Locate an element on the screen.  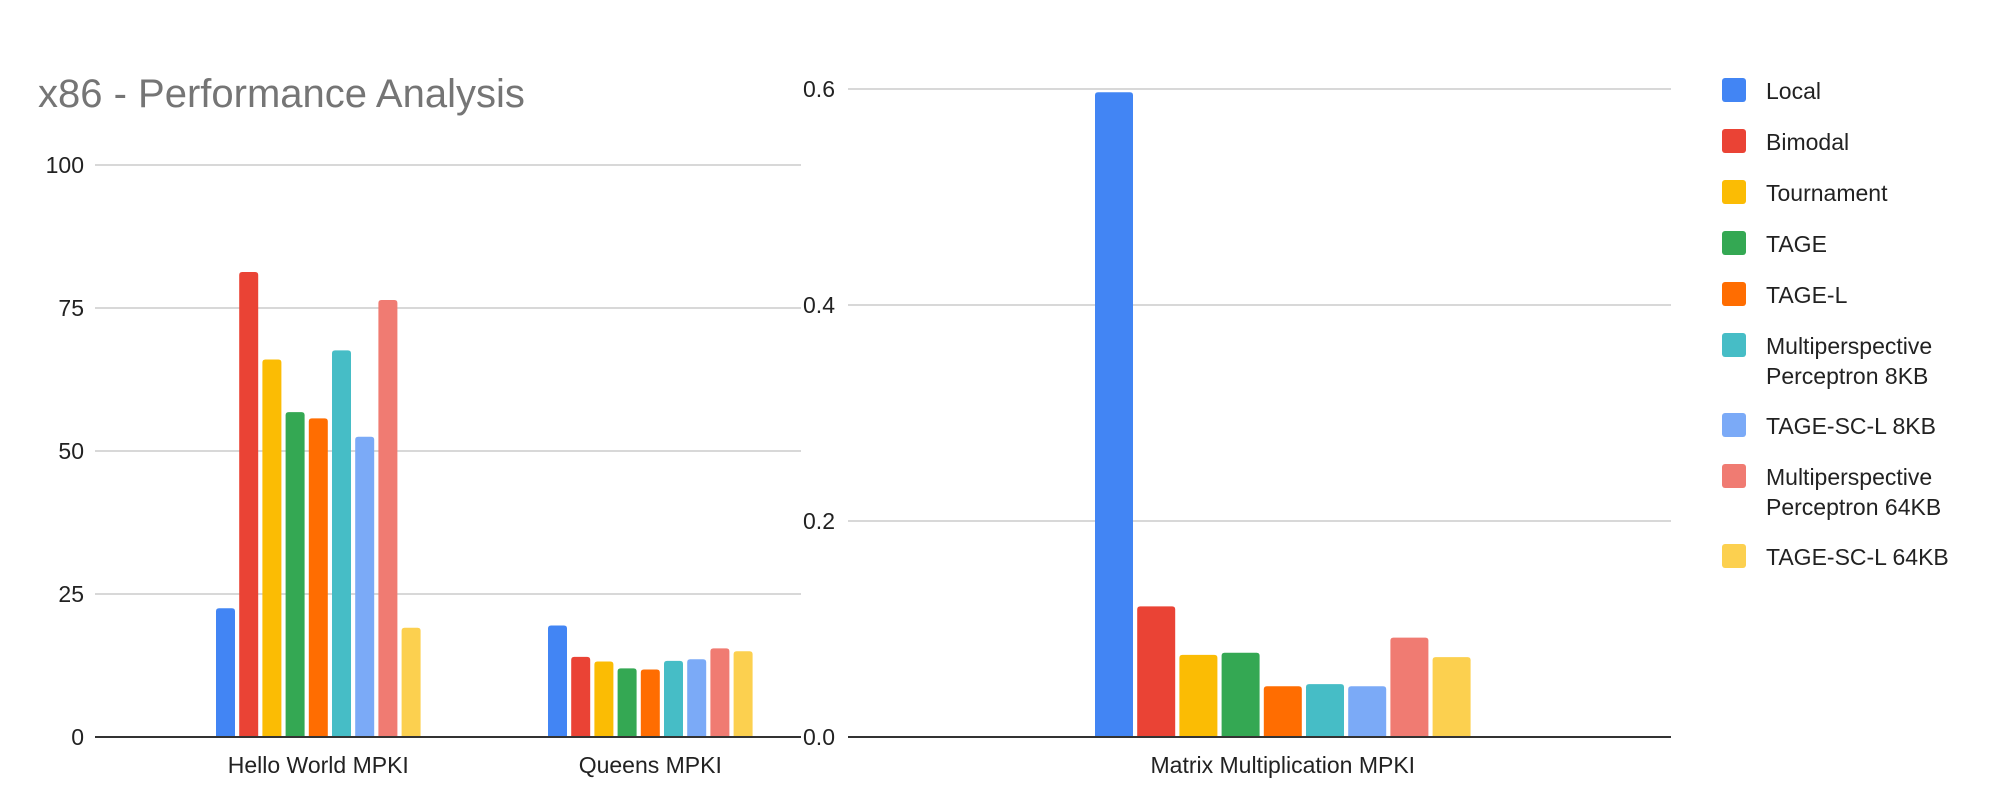
legend-label: Multiperspective Perceptron 8KB is located at coordinates (1849, 361).